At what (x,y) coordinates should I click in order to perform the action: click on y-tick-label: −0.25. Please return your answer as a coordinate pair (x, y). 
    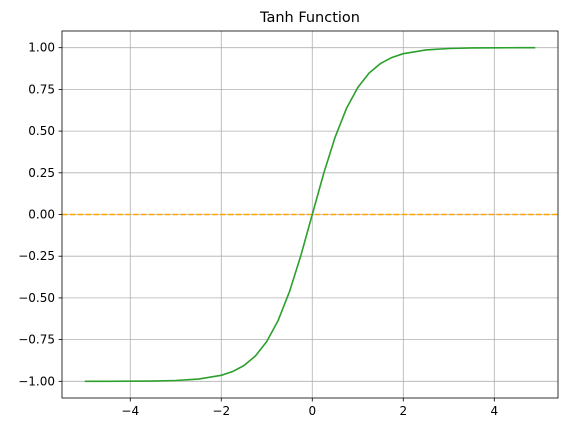
    Looking at the image, I should click on (36, 256).